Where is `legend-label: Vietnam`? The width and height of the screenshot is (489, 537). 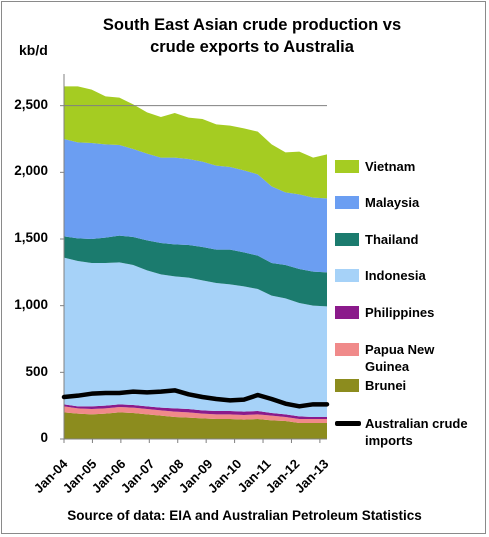 legend-label: Vietnam is located at coordinates (390, 166).